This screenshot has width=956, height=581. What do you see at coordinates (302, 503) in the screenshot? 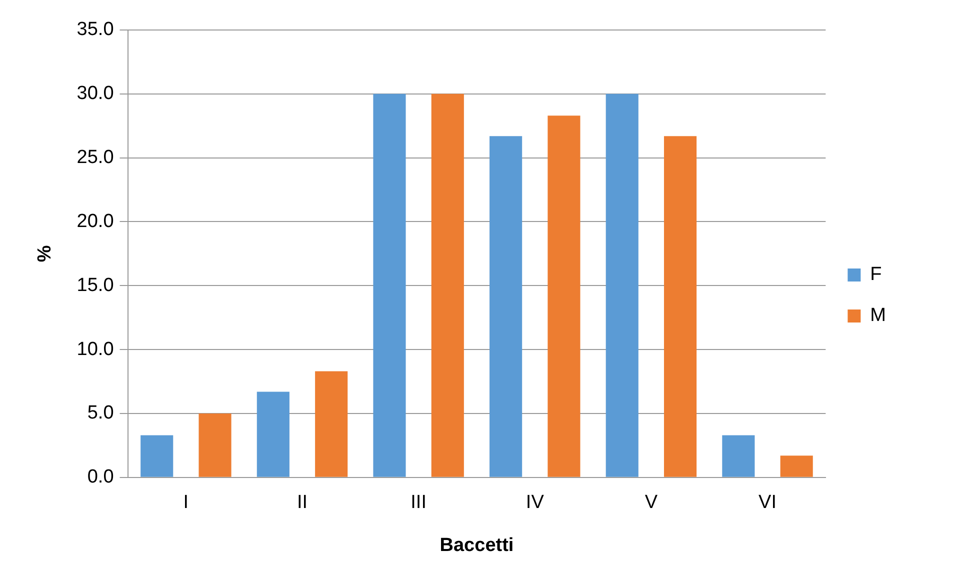
I see `x-tick-label: II` at bounding box center [302, 503].